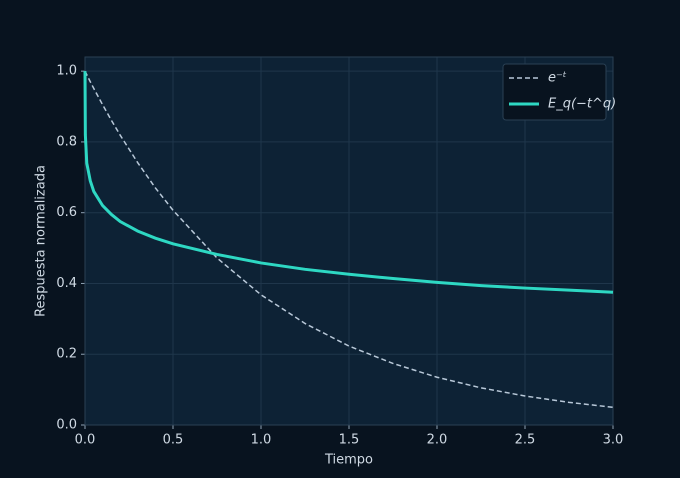 Image resolution: width=680 pixels, height=478 pixels. Describe the element at coordinates (85, 440) in the screenshot. I see `x-tick-label: 0.0` at that location.